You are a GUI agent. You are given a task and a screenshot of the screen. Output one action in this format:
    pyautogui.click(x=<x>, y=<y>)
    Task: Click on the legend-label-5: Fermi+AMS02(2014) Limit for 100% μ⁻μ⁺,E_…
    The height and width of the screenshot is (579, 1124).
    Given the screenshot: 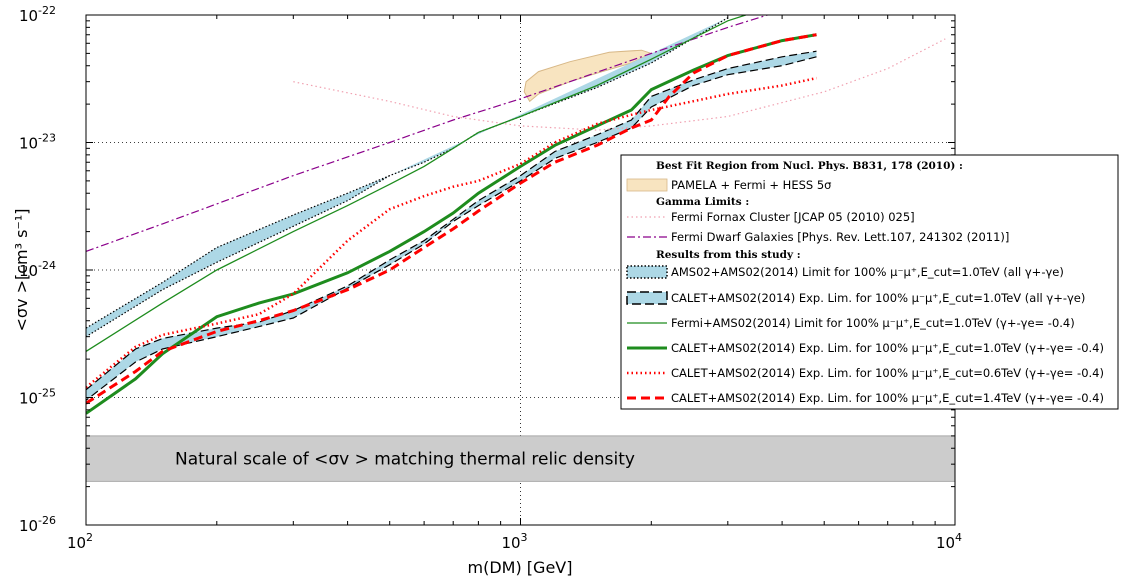 What is the action you would take?
    pyautogui.click(x=873, y=323)
    